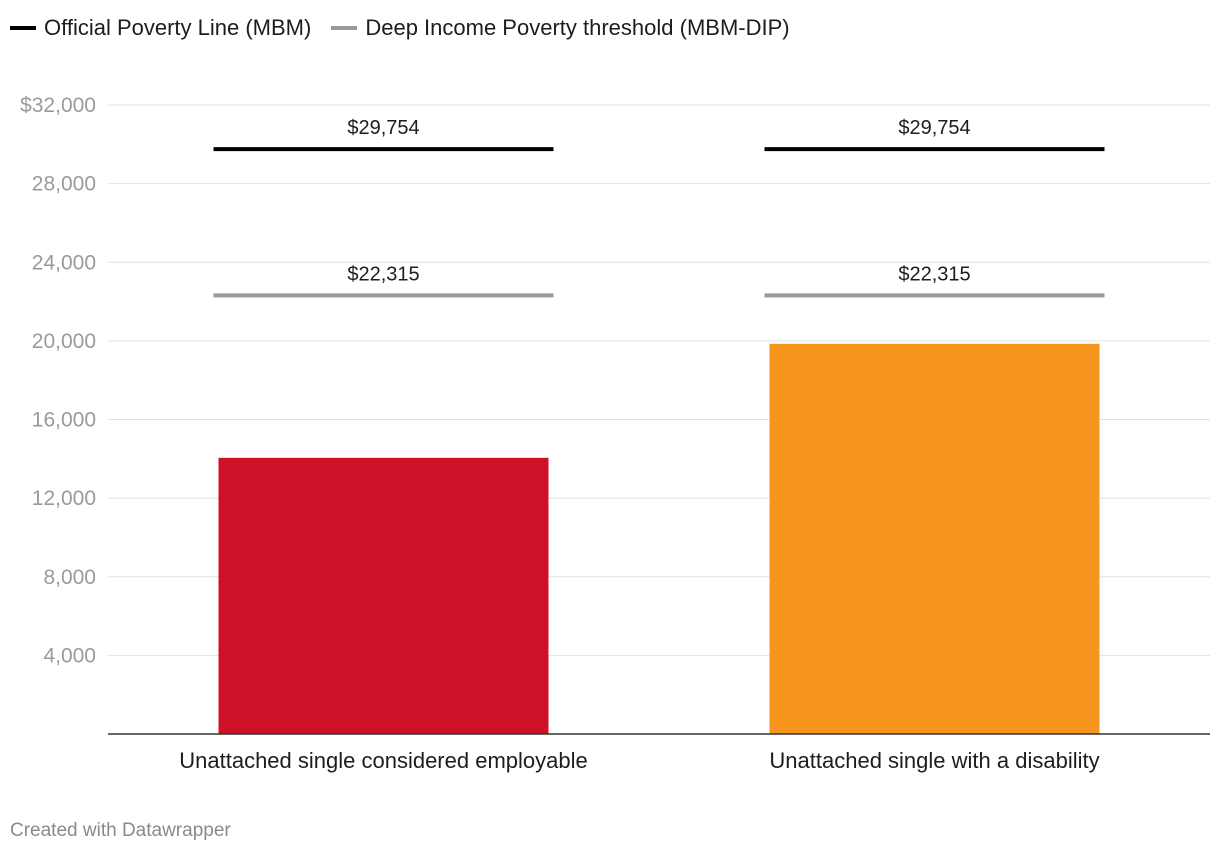 This screenshot has width=1220, height=856. Describe the element at coordinates (58, 105) in the screenshot. I see `y-tick-label: $32,000` at that location.